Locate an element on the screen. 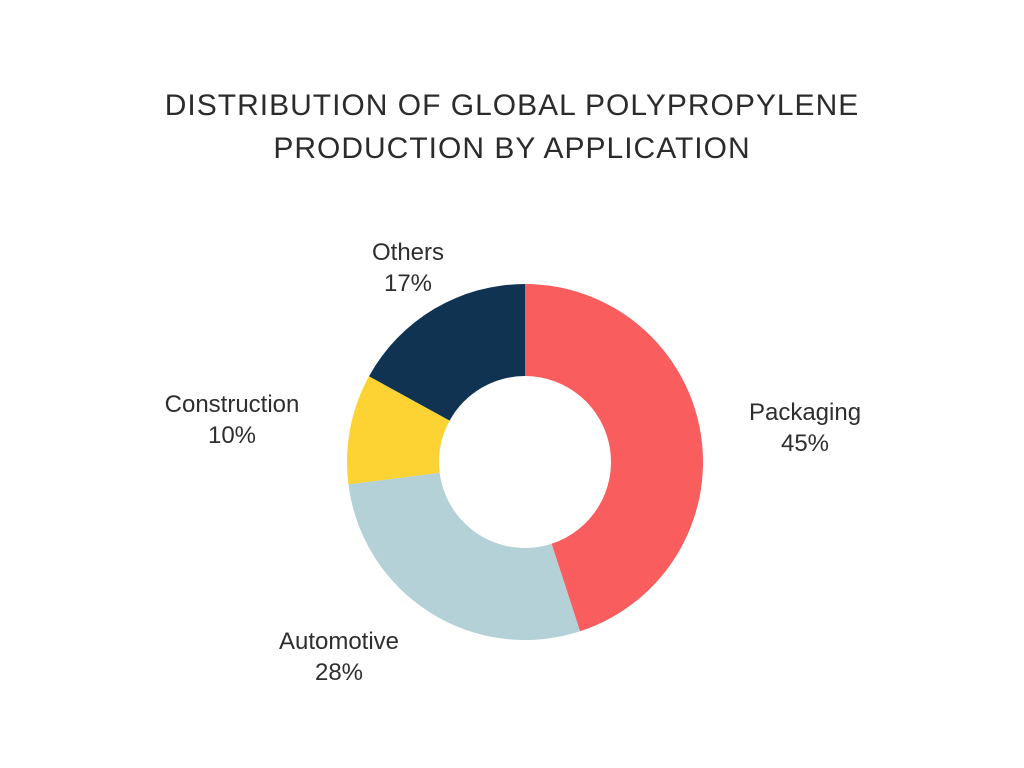 This screenshot has height=768, width=1024. slice-label-name: Others is located at coordinates (408, 252).